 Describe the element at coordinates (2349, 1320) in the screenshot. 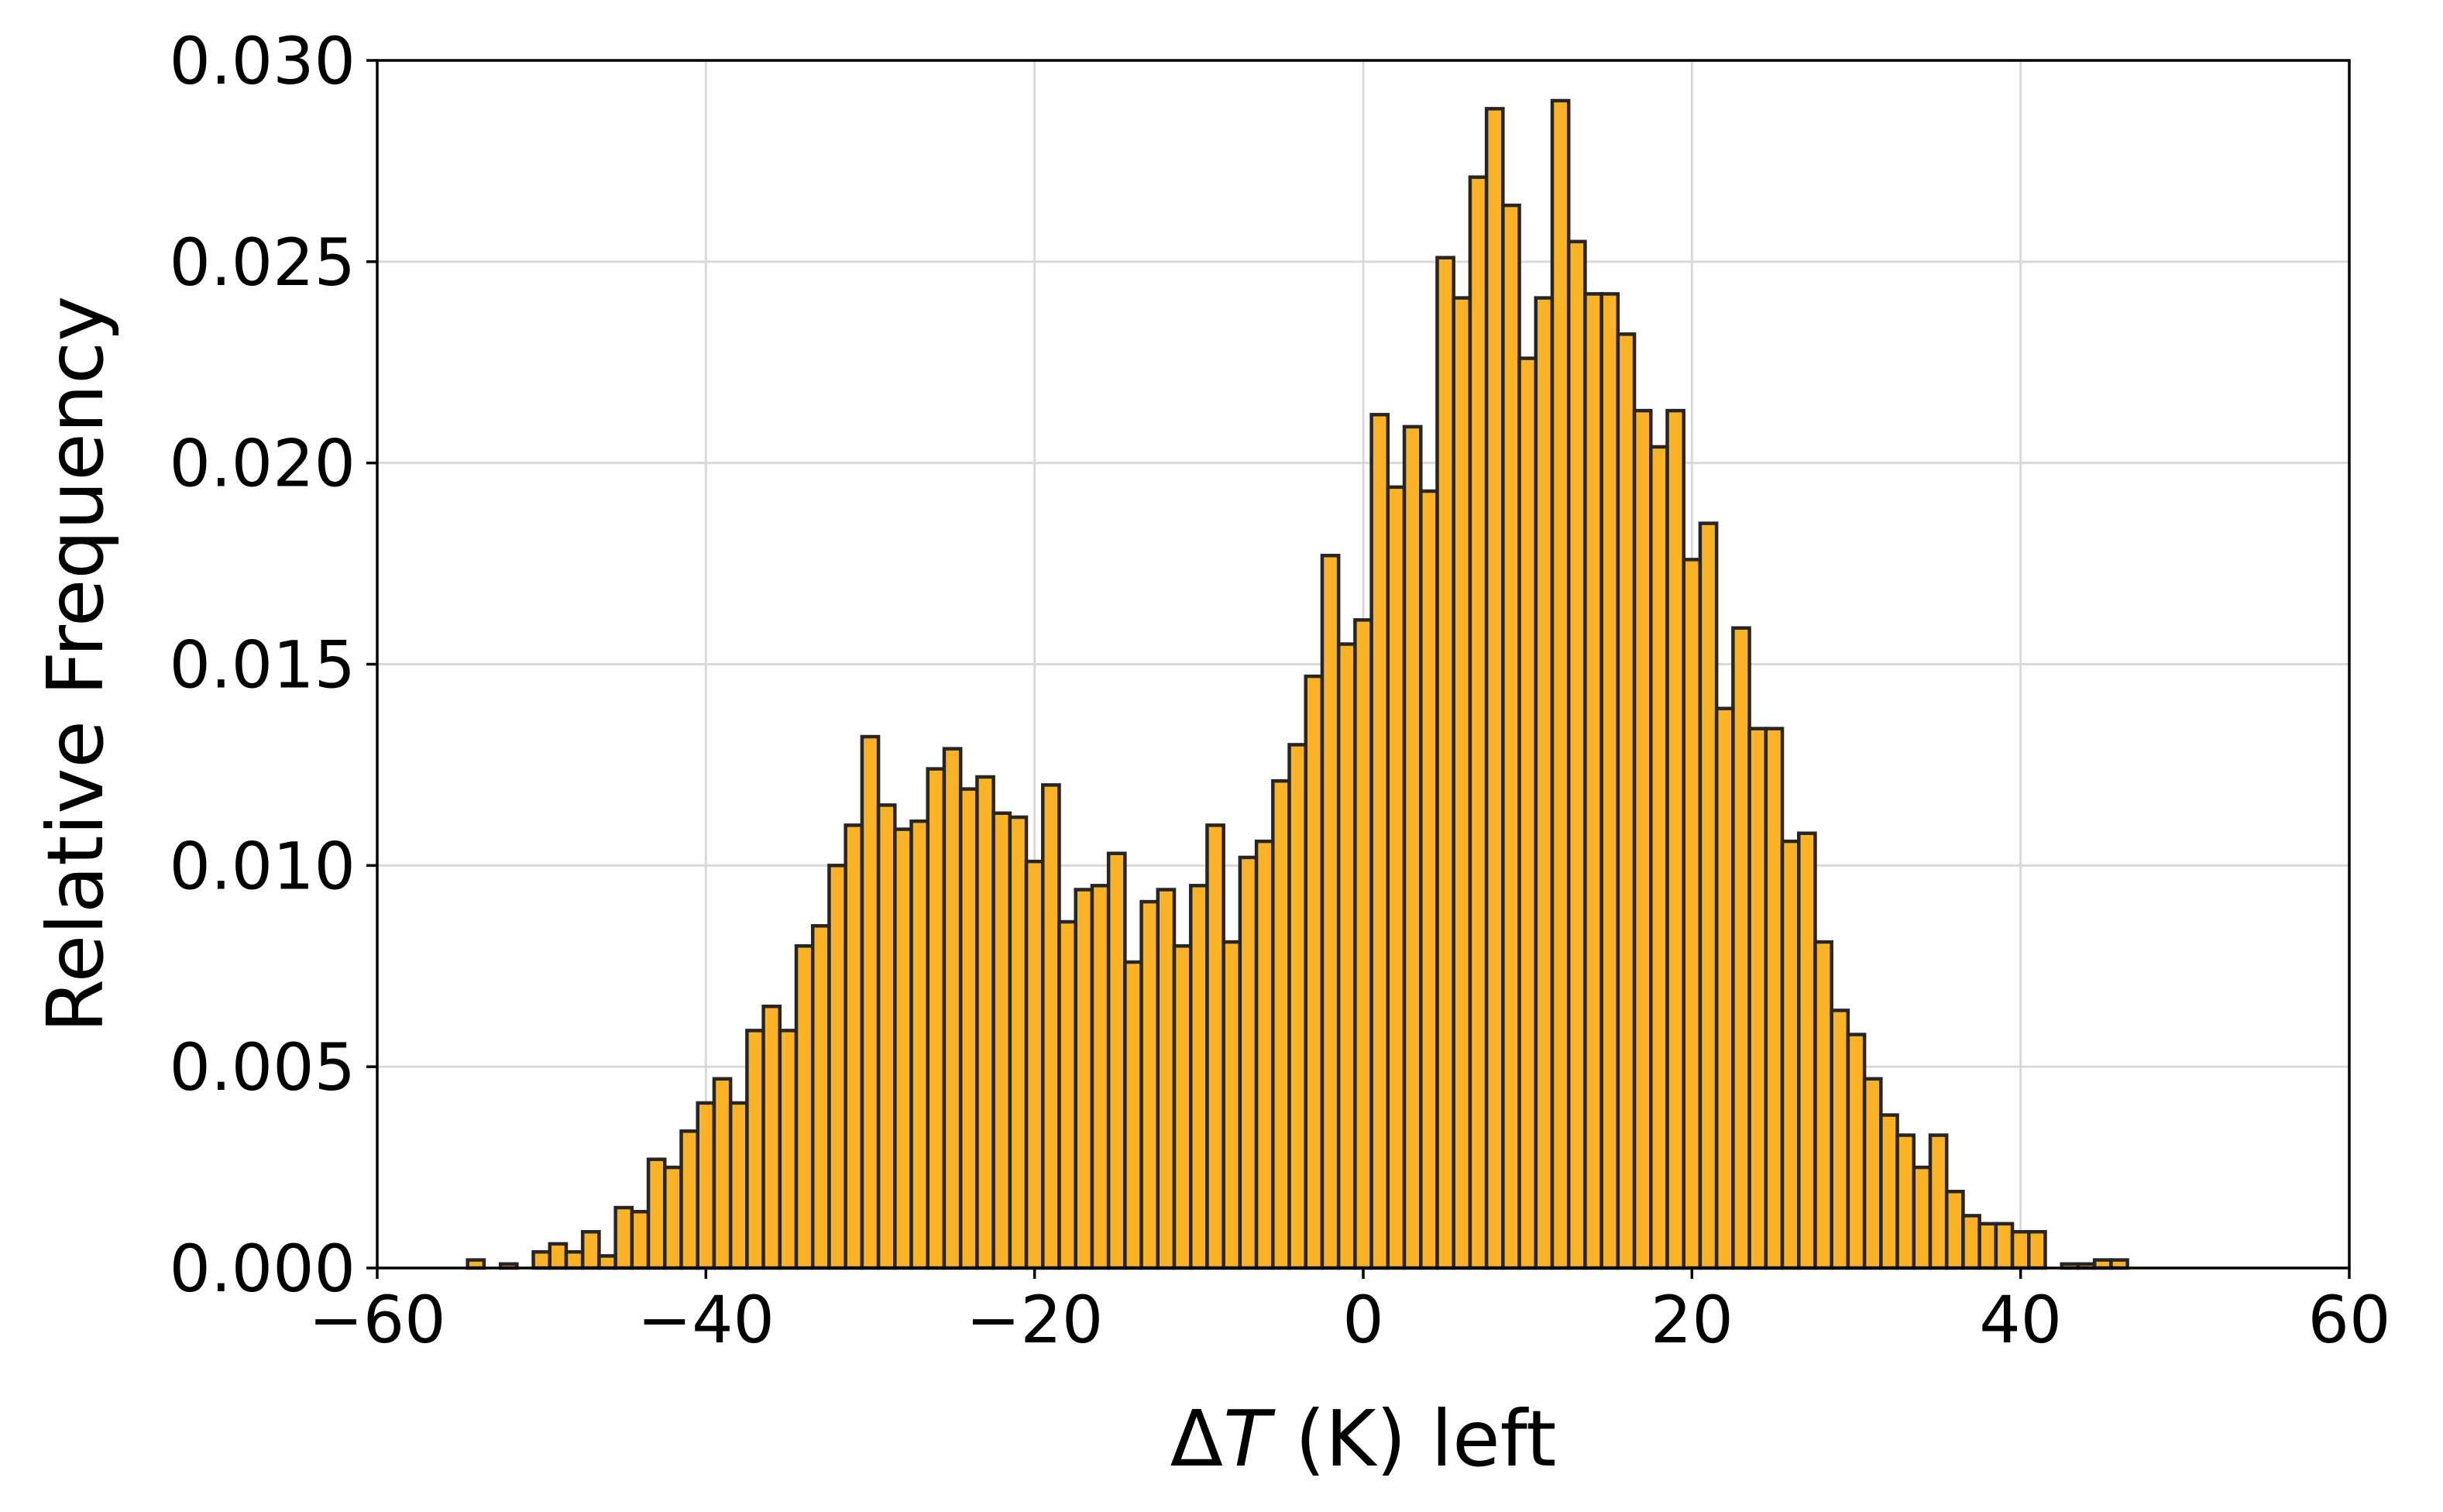

I see `x-tick-label: 60` at that location.